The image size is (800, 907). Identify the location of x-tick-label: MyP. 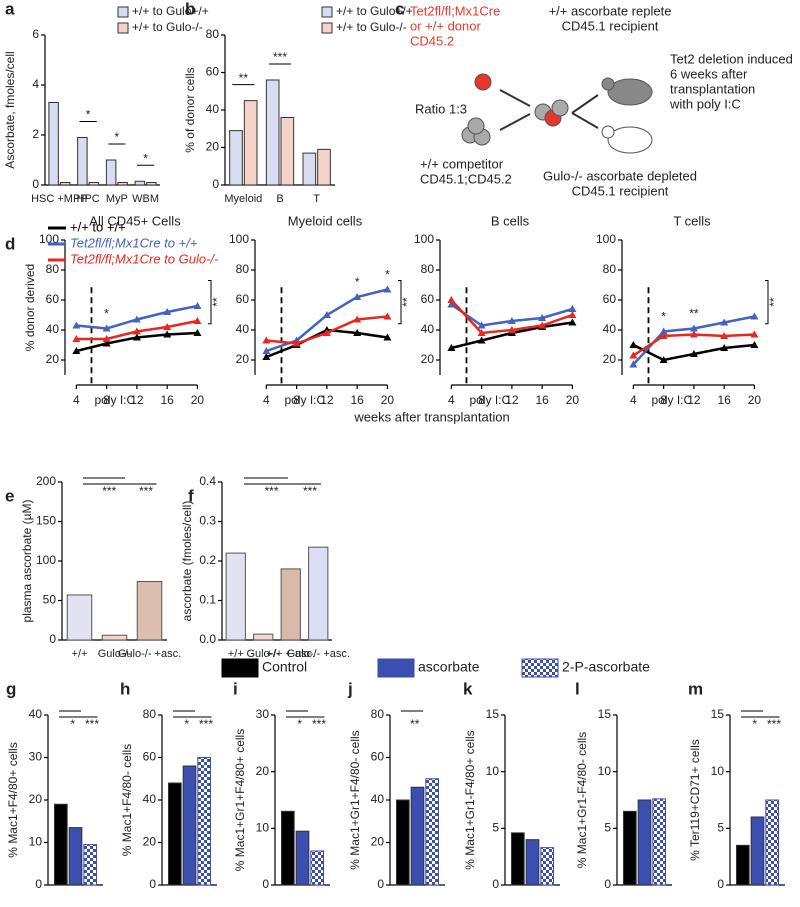
(117, 199).